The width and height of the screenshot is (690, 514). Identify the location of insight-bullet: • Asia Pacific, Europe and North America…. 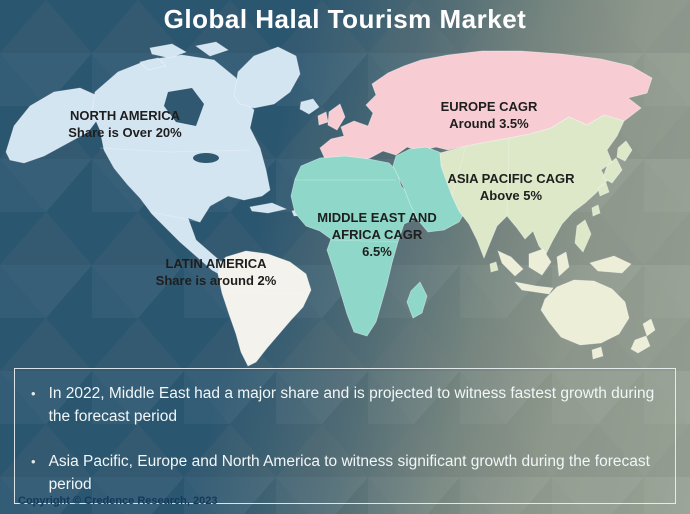
(345, 473).